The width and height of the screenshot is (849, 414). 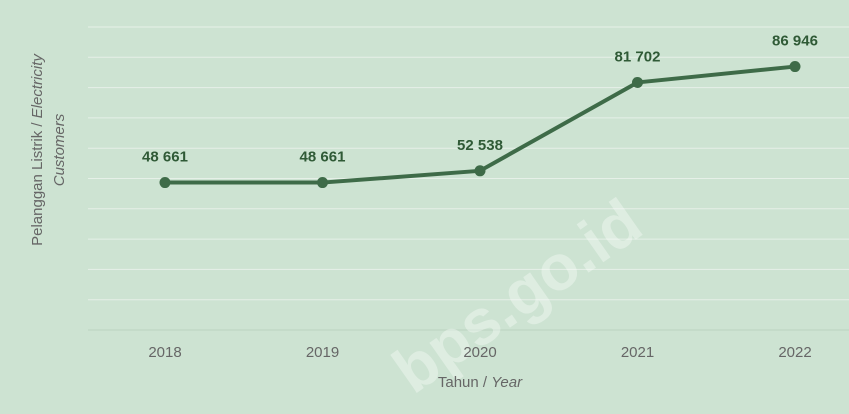 I want to click on data-label: 81 702, so click(x=638, y=56).